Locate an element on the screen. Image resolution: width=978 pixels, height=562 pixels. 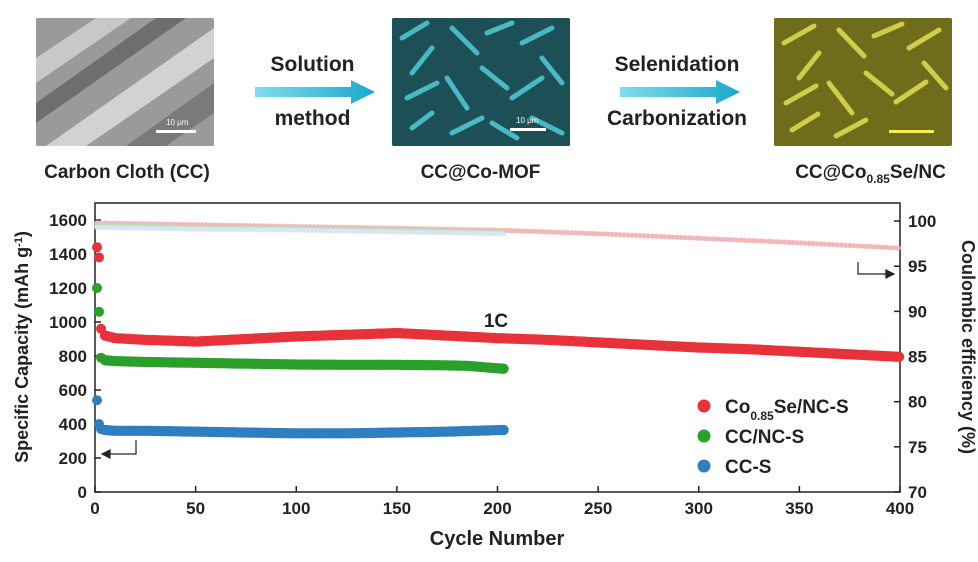
x-tick-label: 350 is located at coordinates (799, 508).